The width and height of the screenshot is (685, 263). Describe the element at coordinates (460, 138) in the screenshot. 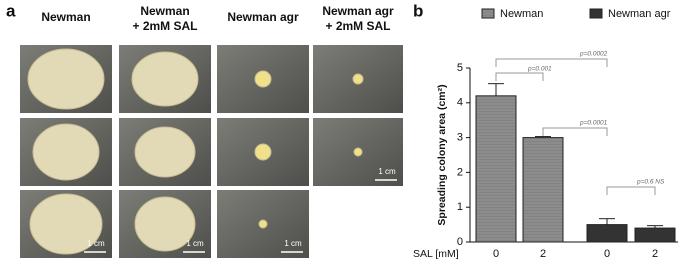

I see `y-tick-label: 3` at that location.